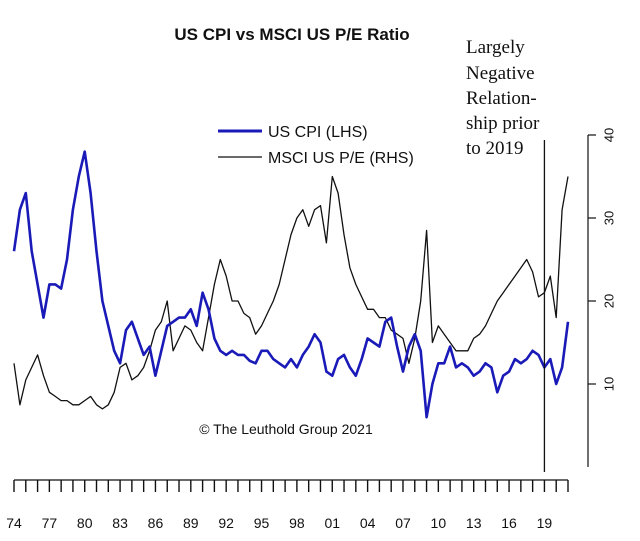  I want to click on right-axis: 10 20 30 40, so click(601, 297).